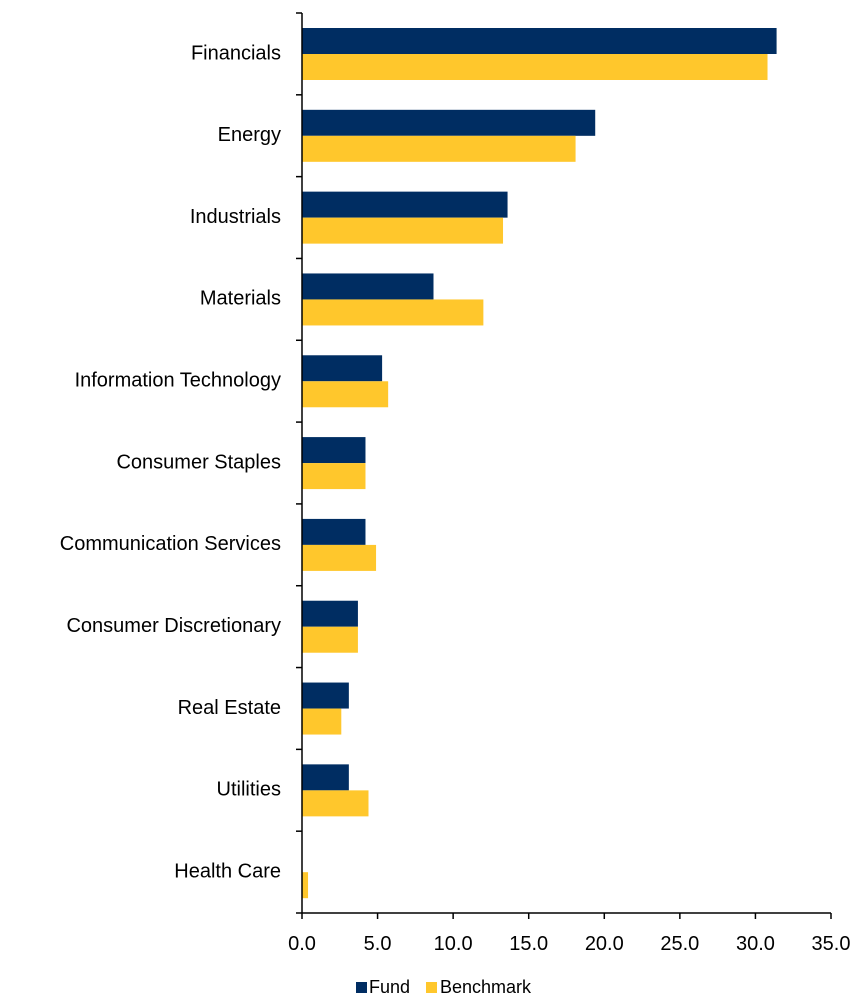 Image resolution: width=859 pixels, height=1003 pixels. I want to click on legend-swatch-fund, so click(361, 987).